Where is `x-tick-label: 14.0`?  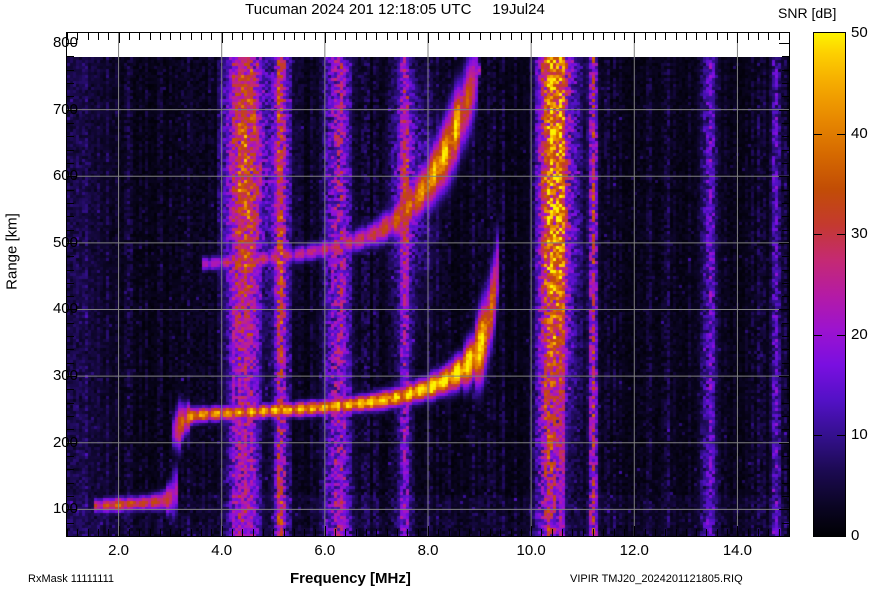
x-tick-label: 14.0 is located at coordinates (737, 550).